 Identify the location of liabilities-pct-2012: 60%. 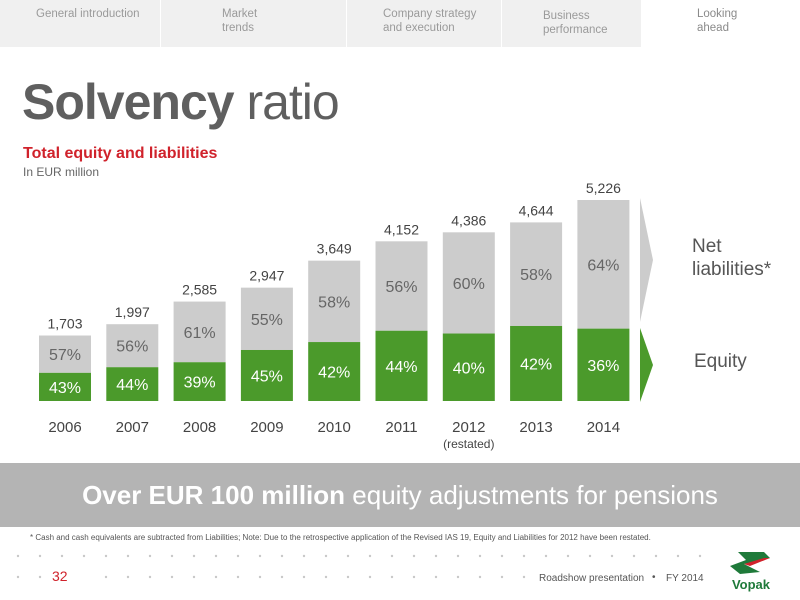
(469, 284).